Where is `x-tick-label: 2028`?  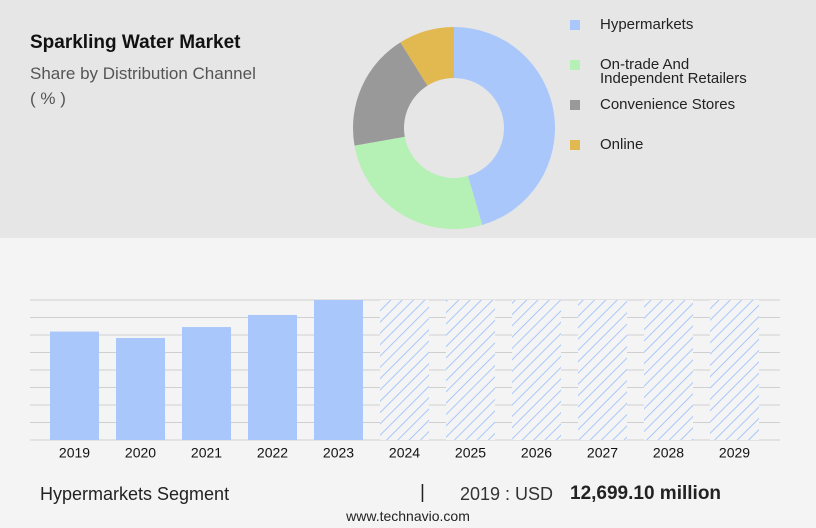
x-tick-label: 2028 is located at coordinates (668, 453).